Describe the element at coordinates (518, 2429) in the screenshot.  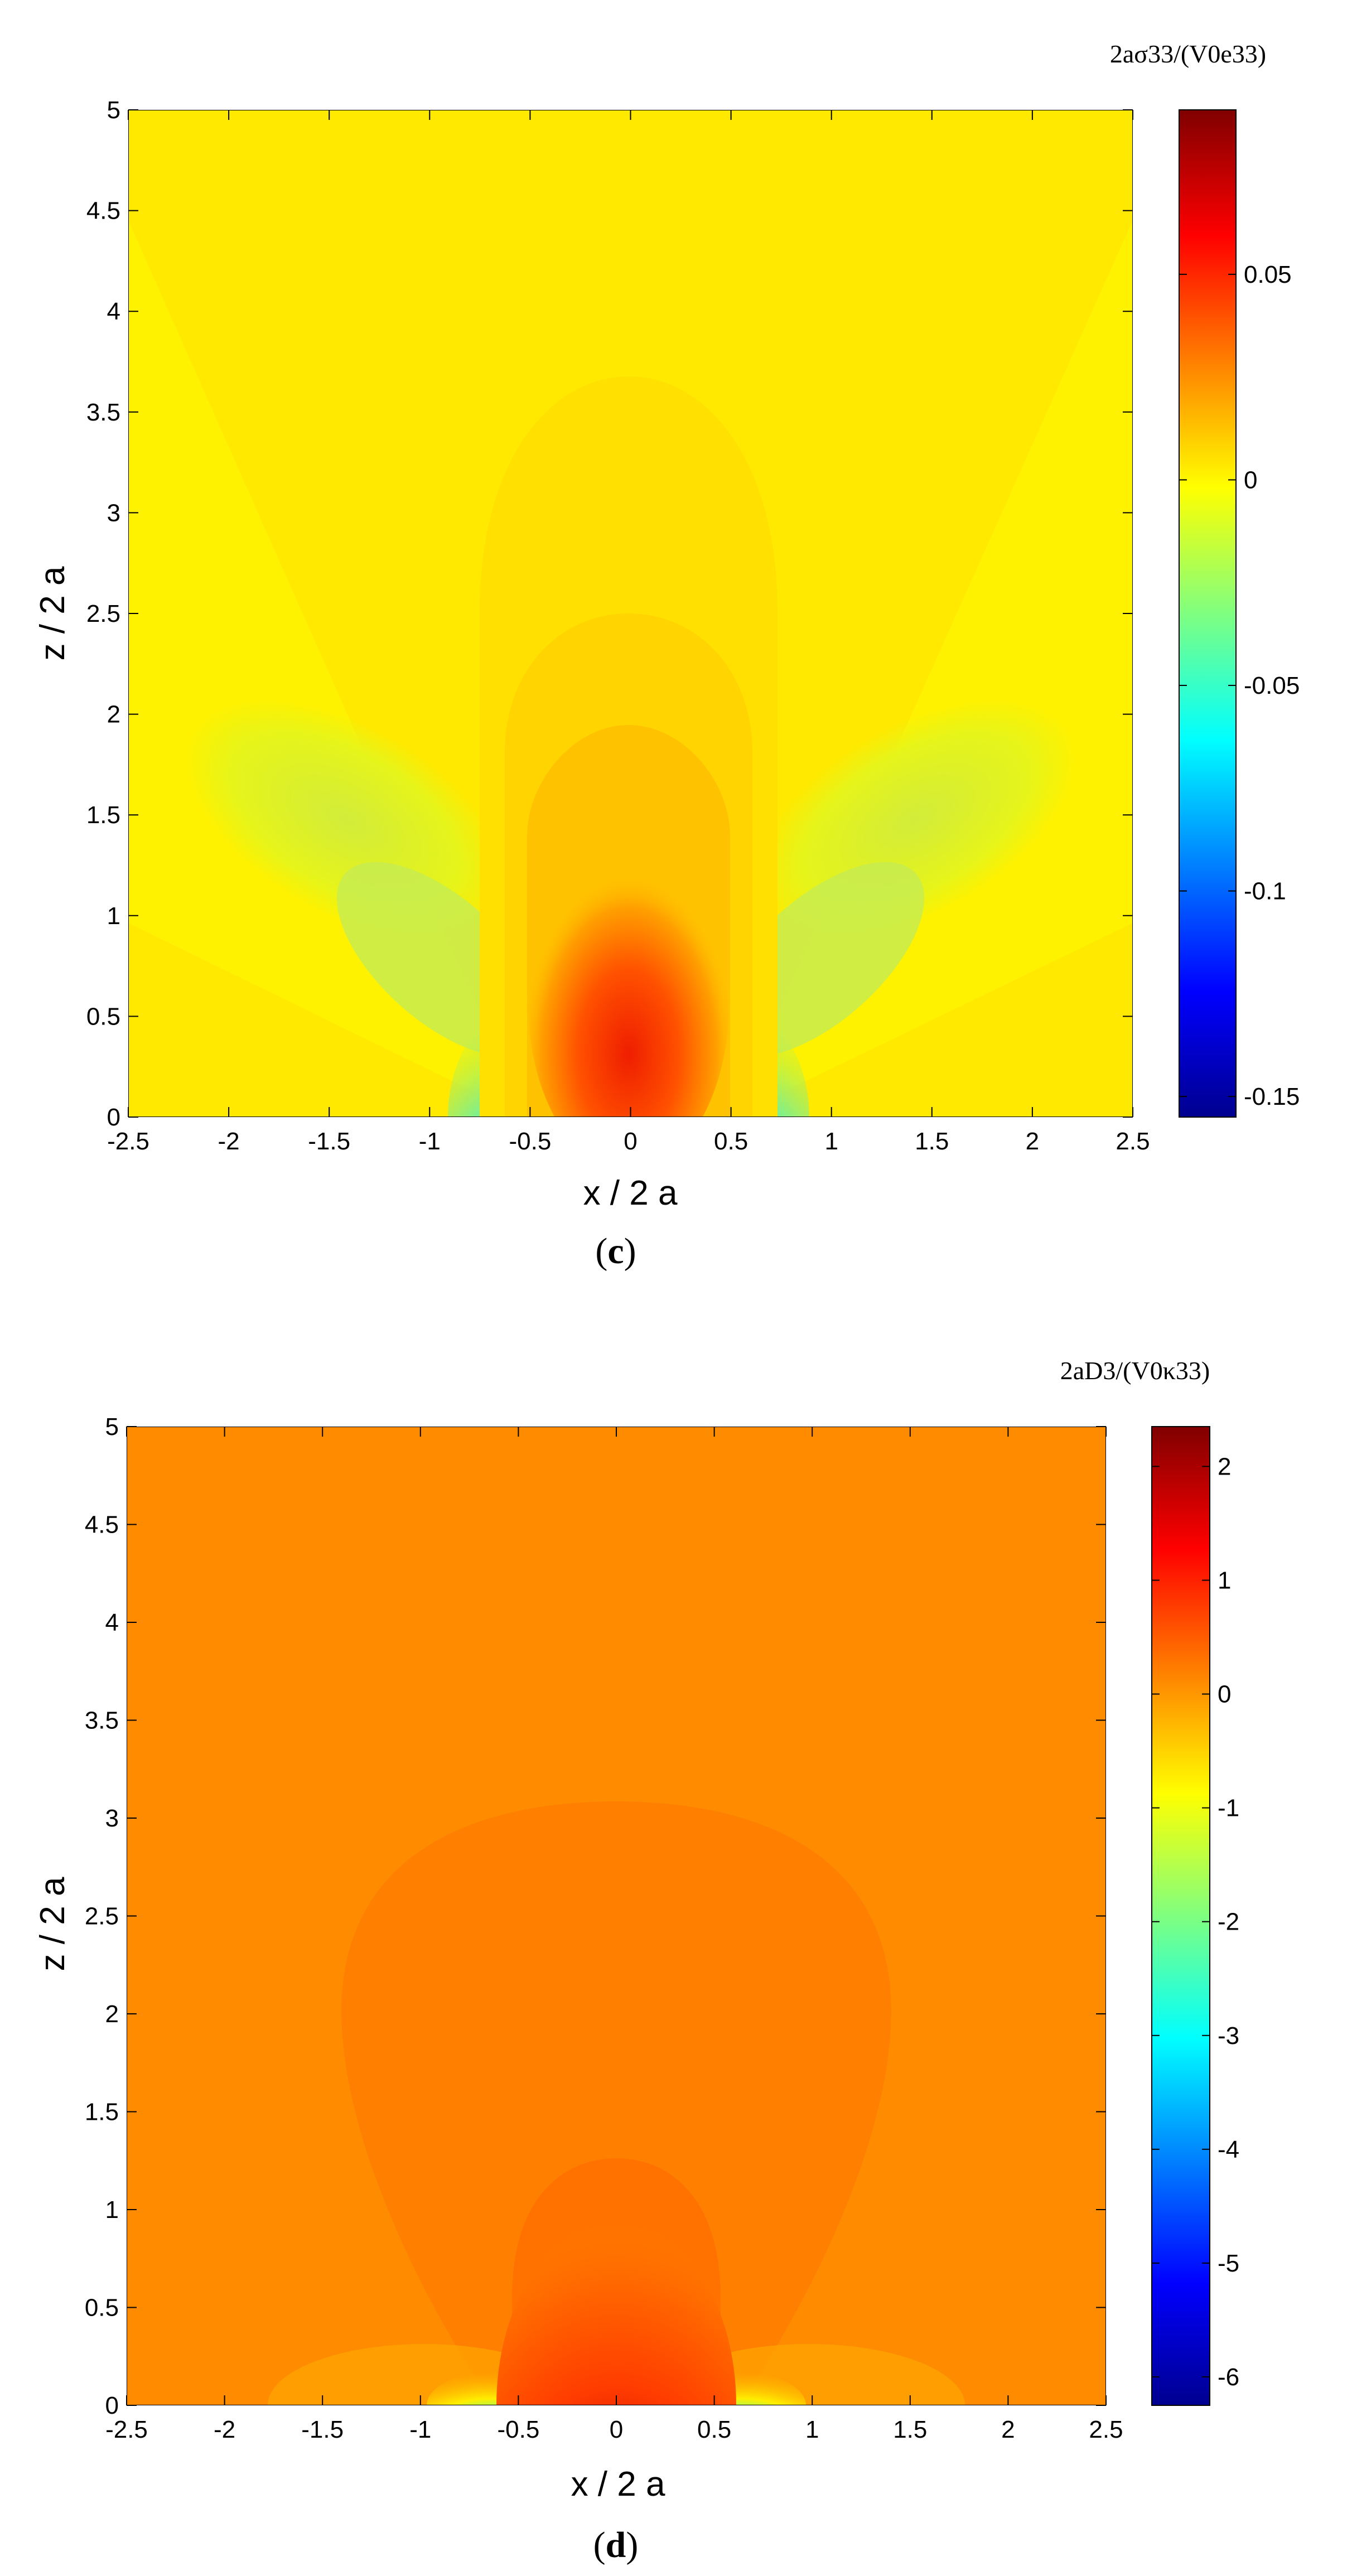
I see `x-tick-label-d: -0.5` at that location.